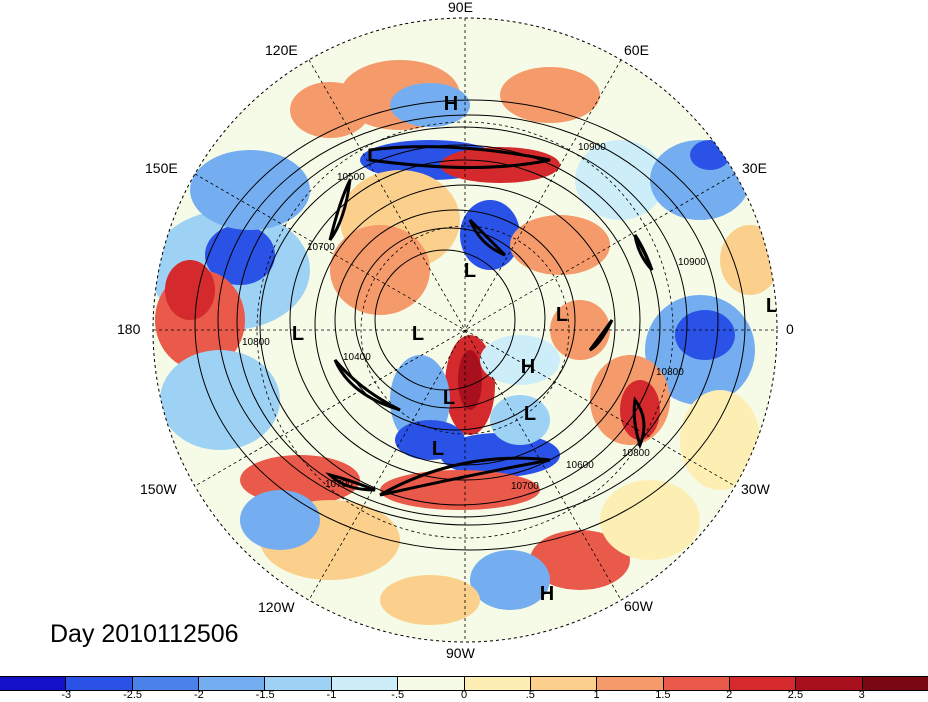  I want to click on colorbar-tick-label: -2, so click(198, 695).